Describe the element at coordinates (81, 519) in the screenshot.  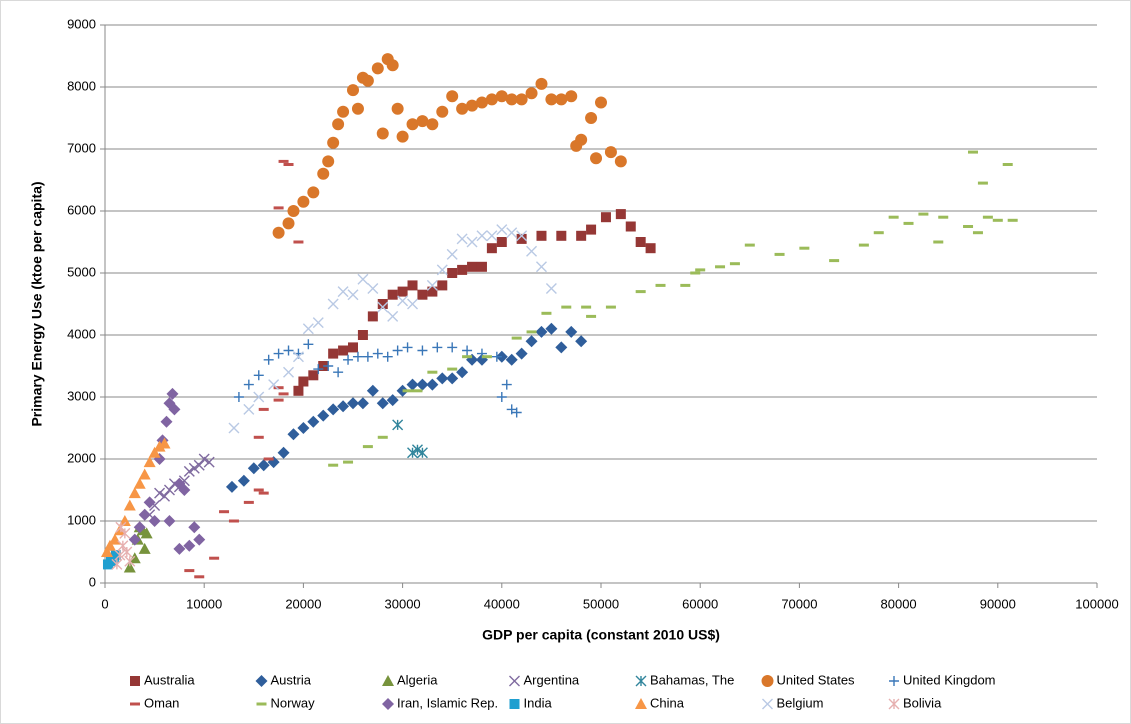
I see `y-tick-label: 1000` at that location.